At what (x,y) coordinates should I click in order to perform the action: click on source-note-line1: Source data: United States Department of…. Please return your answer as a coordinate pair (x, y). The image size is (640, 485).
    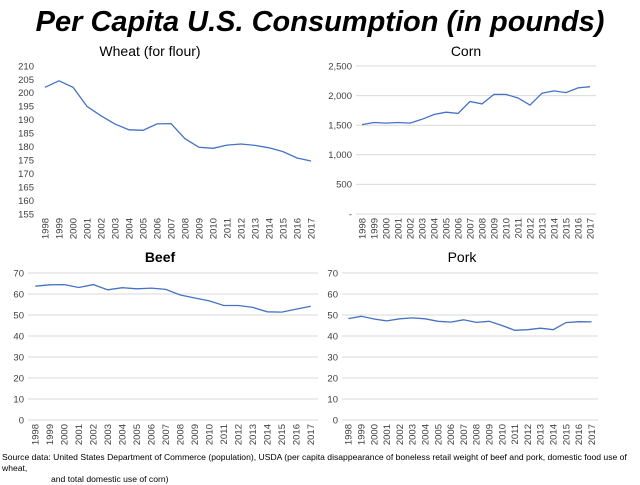
    Looking at the image, I should click on (314, 462).